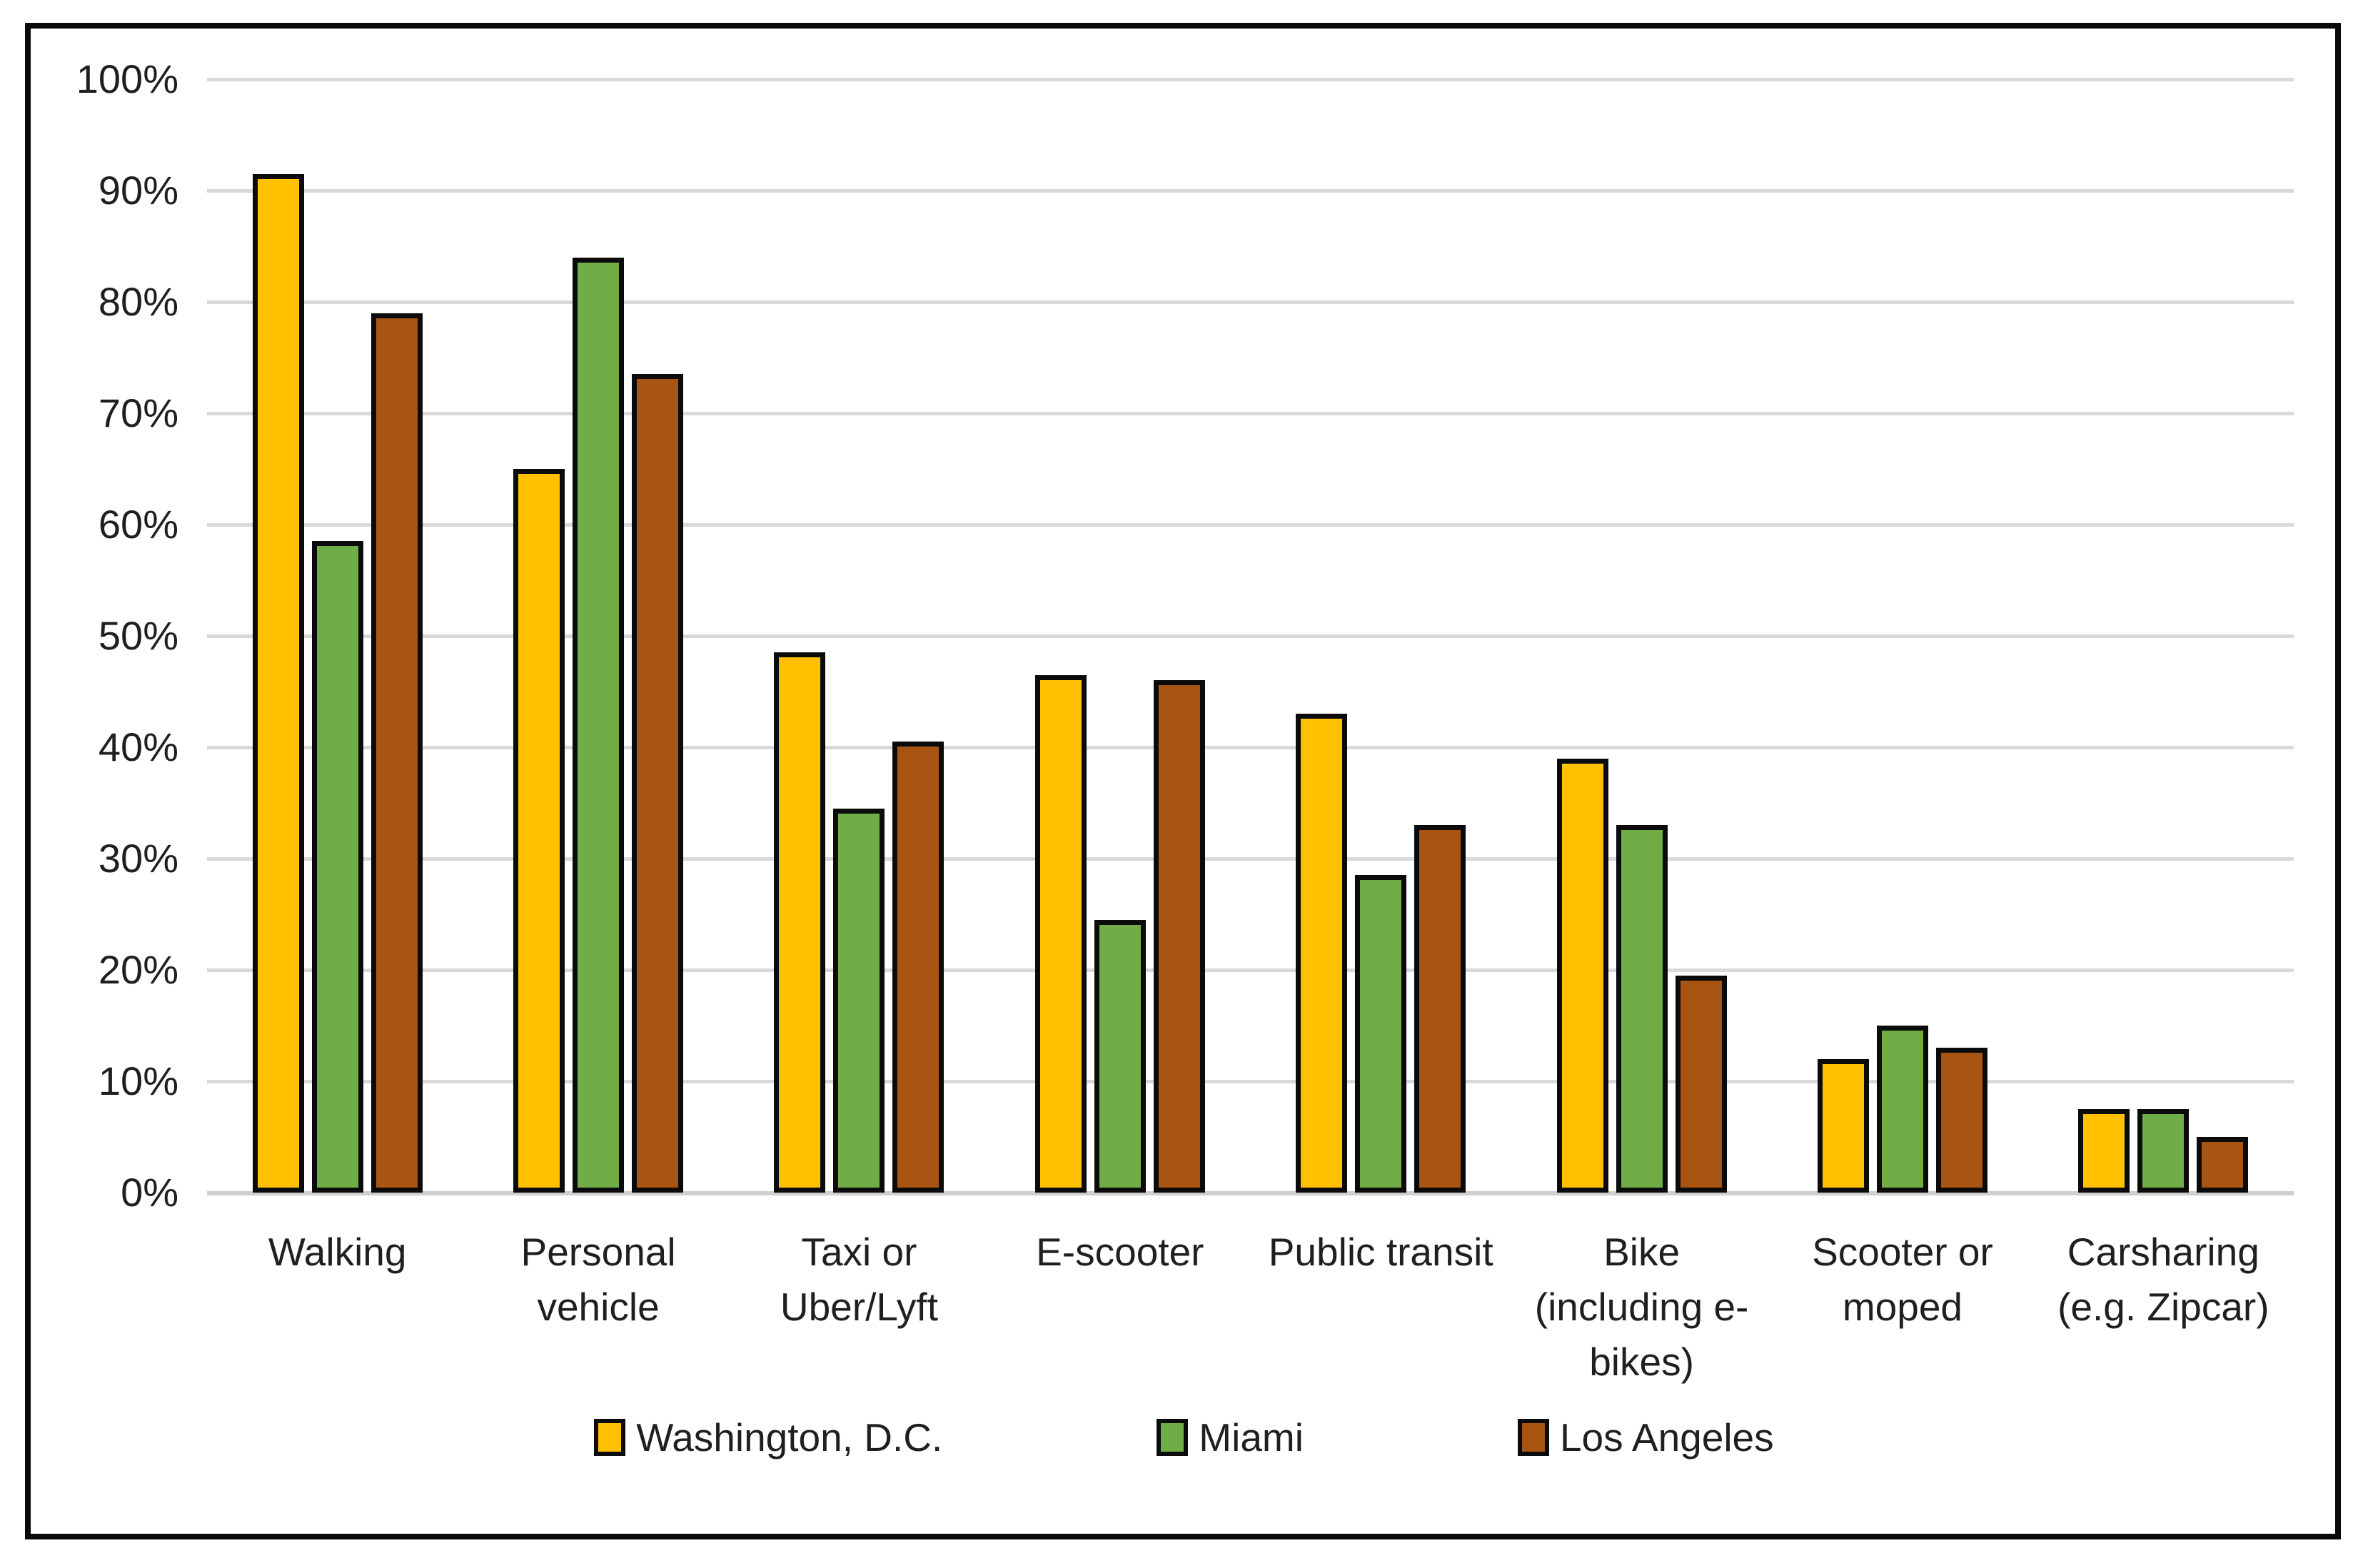  What do you see at coordinates (397, 753) in the screenshot?
I see `bar-los-angeles-walking` at bounding box center [397, 753].